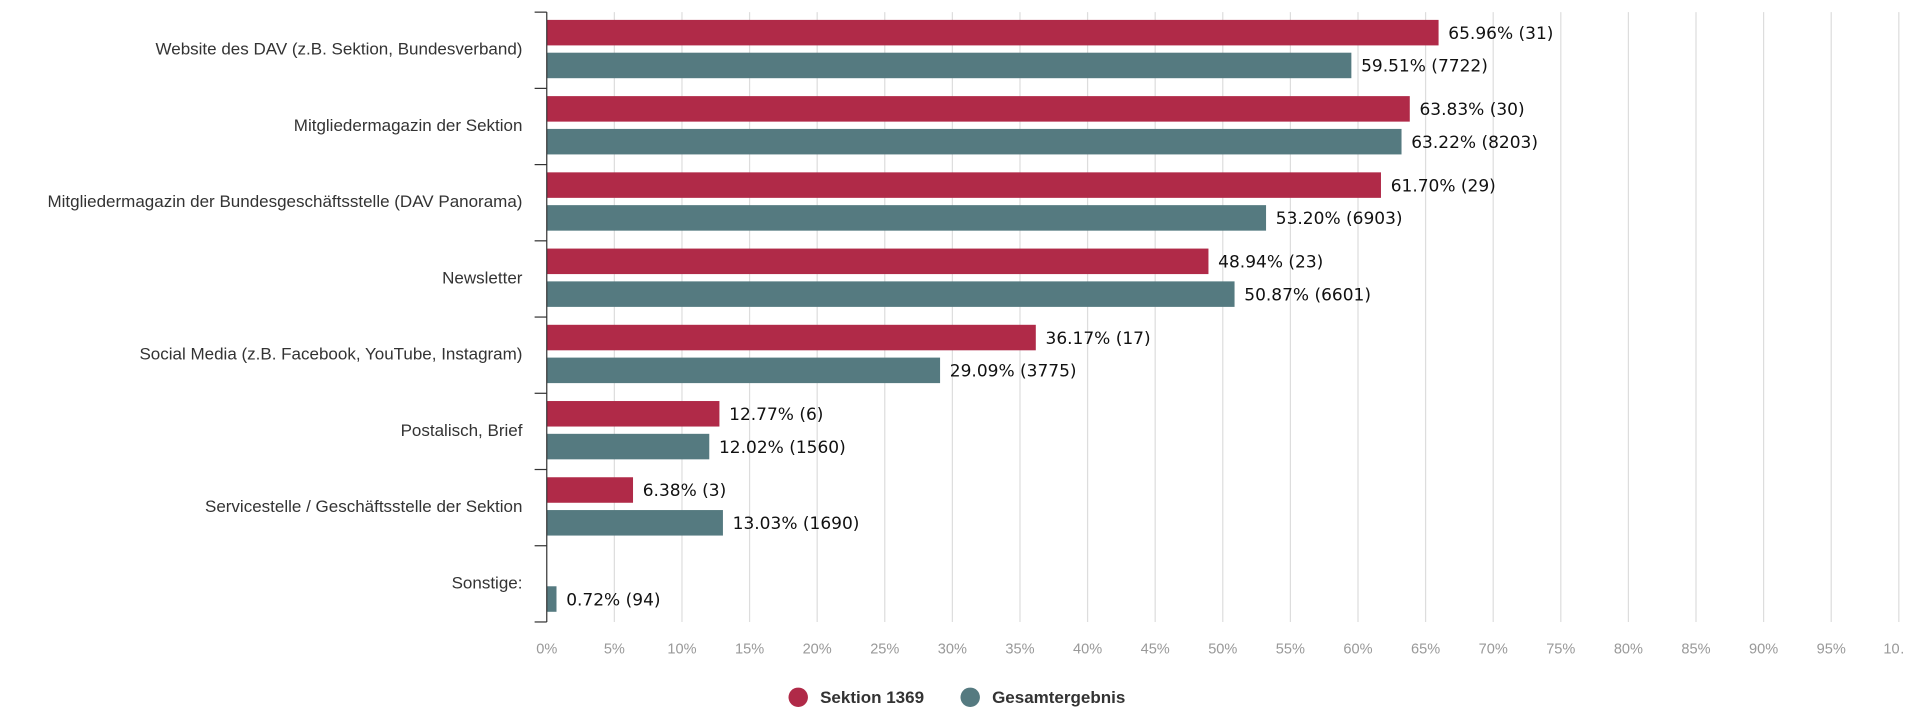 The image size is (1905, 712). I want to click on x-tick-label: 50%, so click(1222, 650).